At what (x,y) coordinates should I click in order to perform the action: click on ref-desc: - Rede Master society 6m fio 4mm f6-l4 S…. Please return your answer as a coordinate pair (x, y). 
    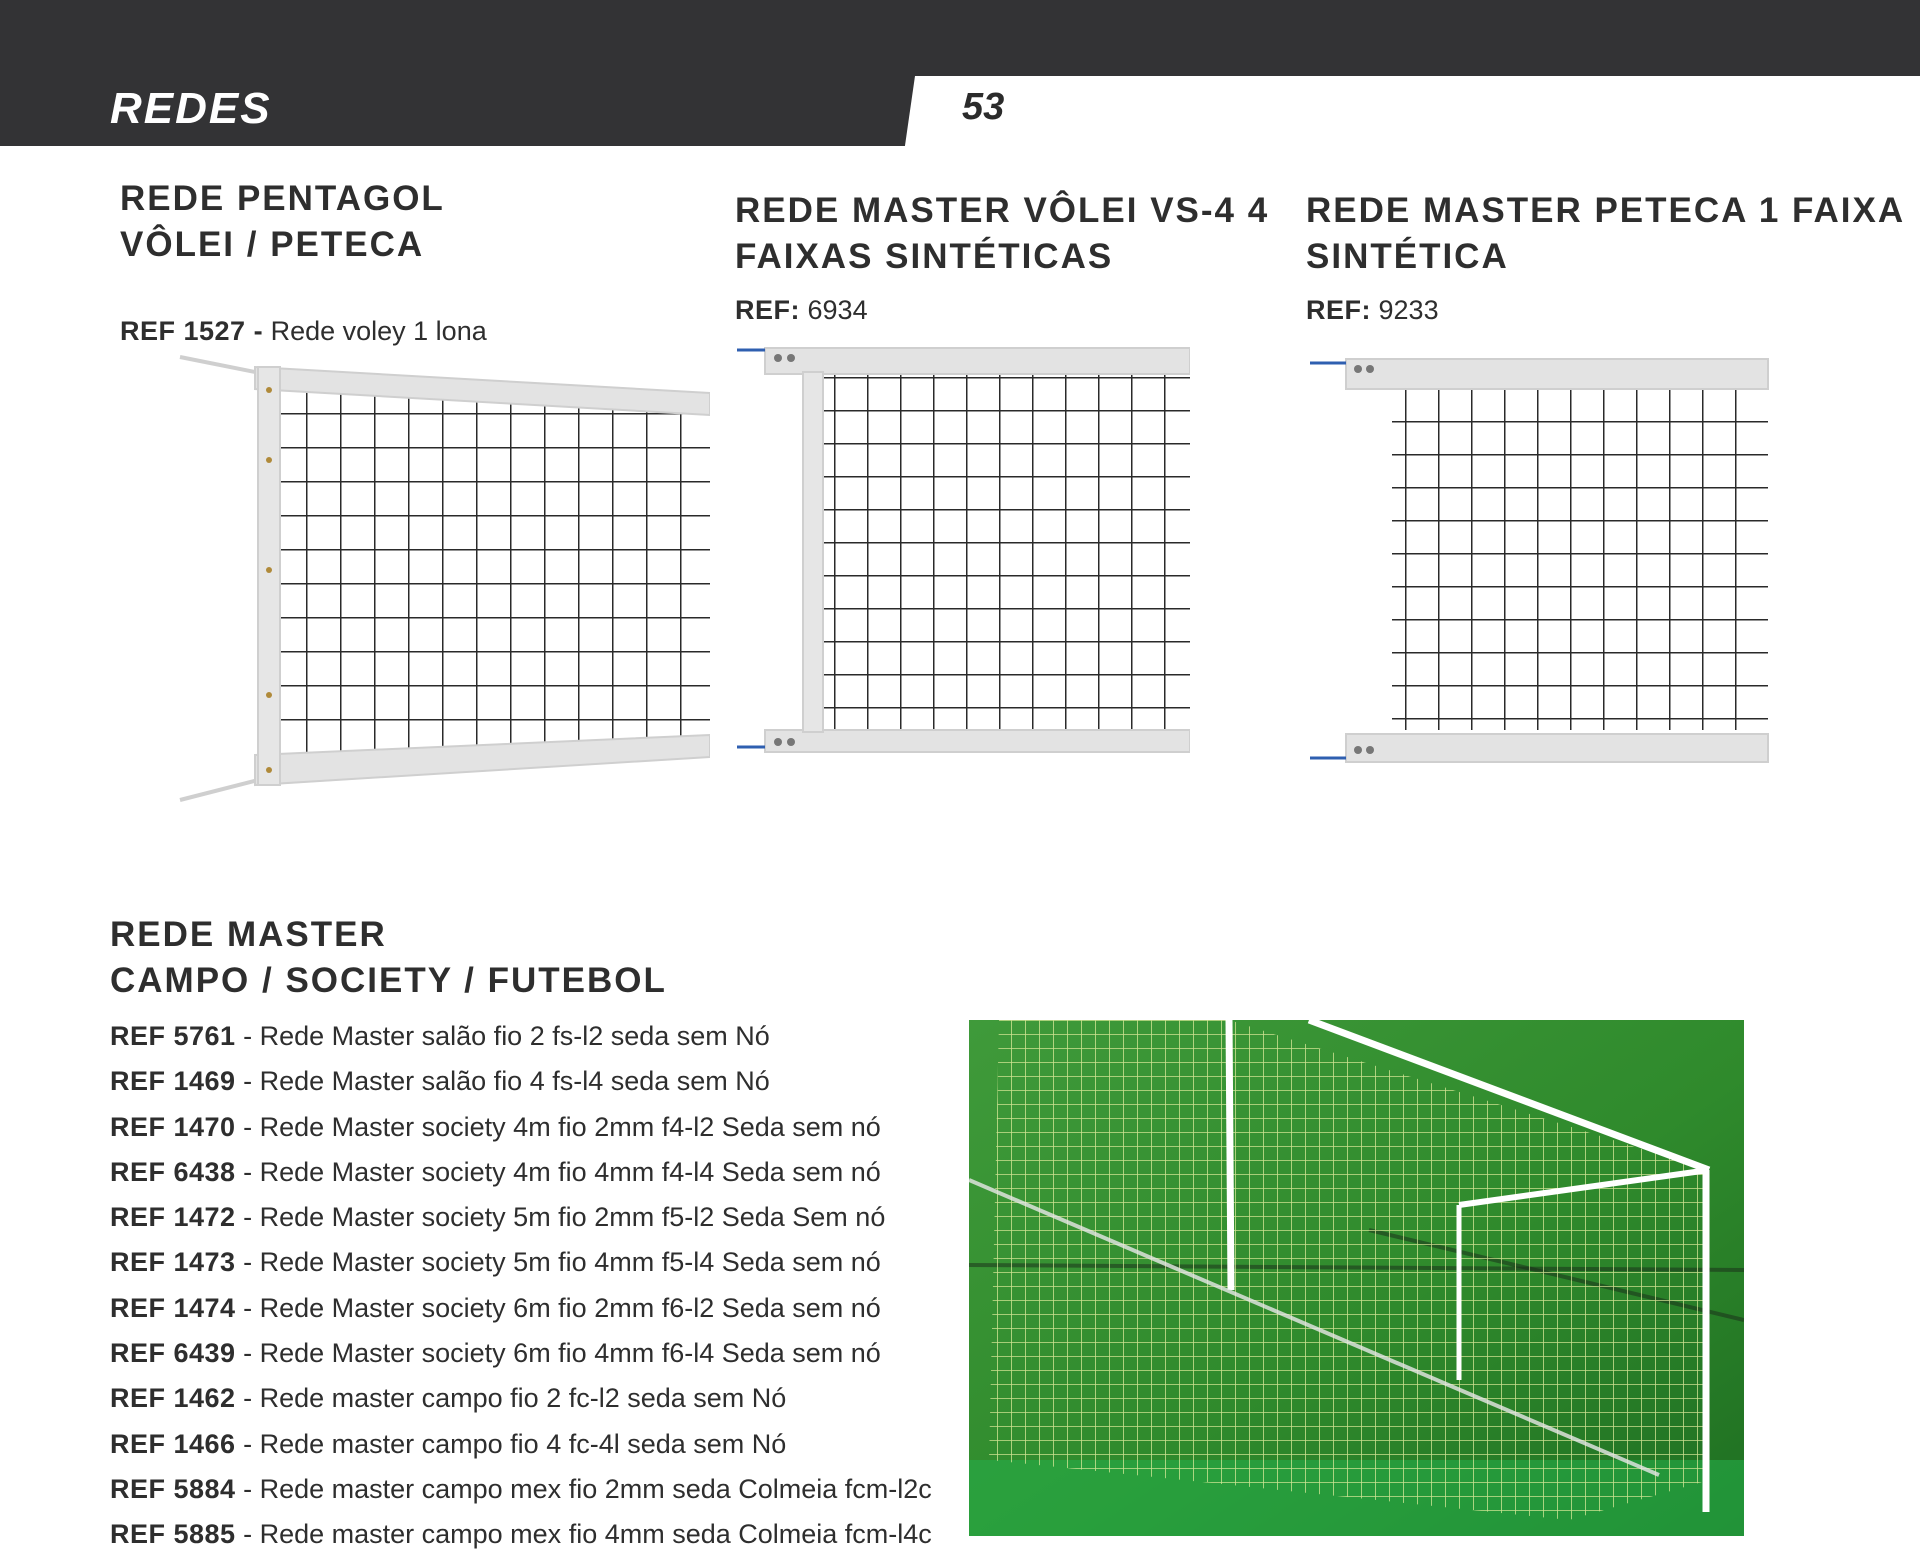
    Looking at the image, I should click on (558, 1353).